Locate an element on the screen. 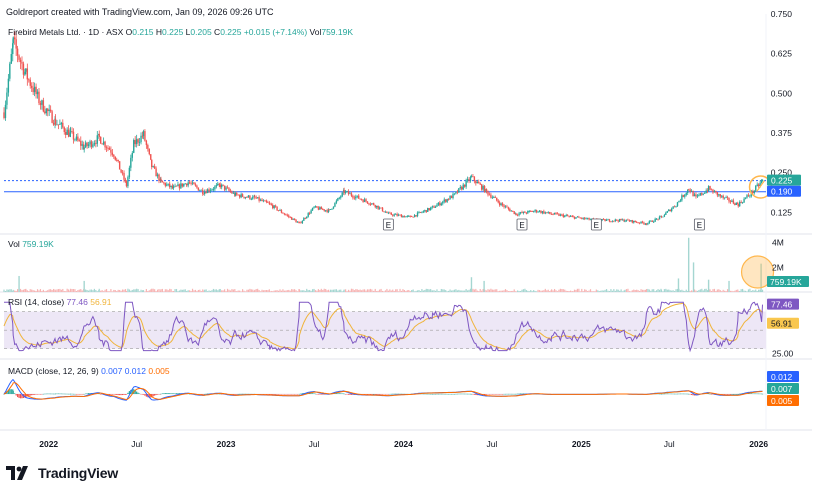  tradingview-brand: TradingView is located at coordinates (62, 473).